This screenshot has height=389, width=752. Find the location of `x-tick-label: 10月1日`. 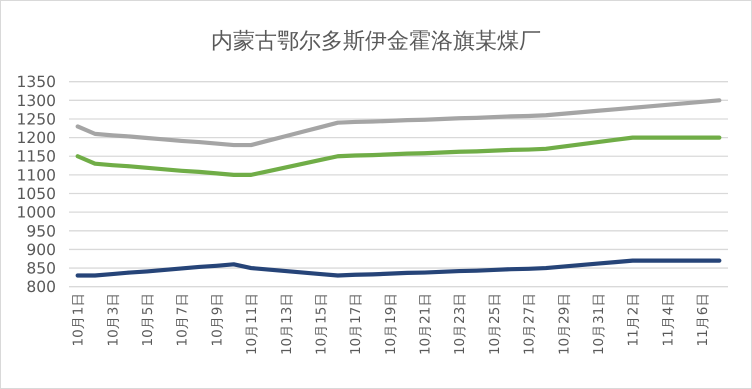

x-tick-label: 10月1日 is located at coordinates (78, 319).